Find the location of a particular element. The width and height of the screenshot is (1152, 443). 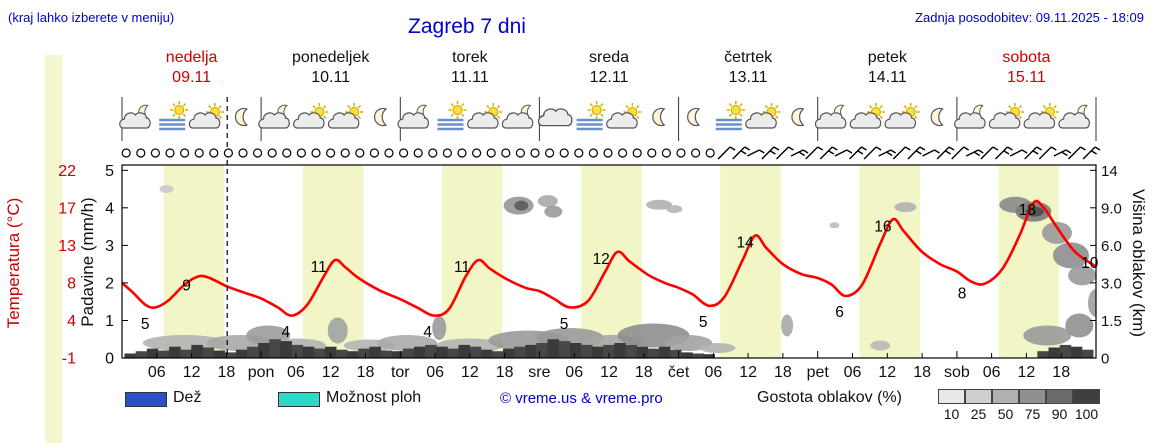

precip-axis-tick-label: 2 is located at coordinates (109, 283).